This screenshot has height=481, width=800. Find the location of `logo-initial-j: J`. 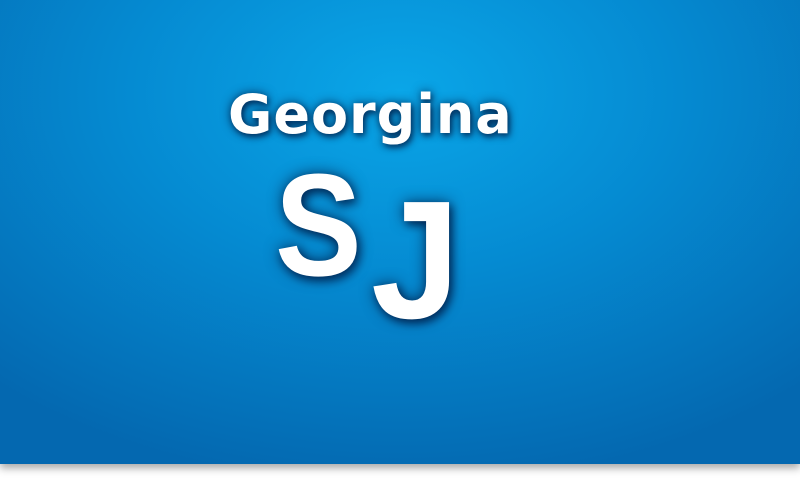

logo-initial-j: J is located at coordinates (415, 259).